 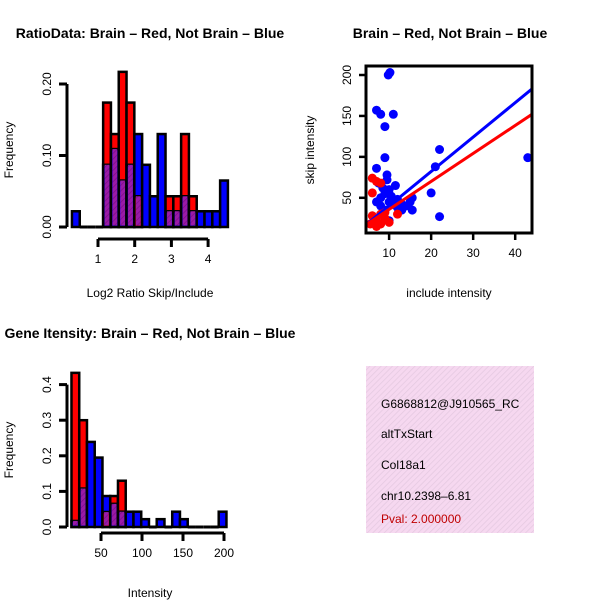 I want to click on y-tick-label: 0.0, so click(x=47, y=526).